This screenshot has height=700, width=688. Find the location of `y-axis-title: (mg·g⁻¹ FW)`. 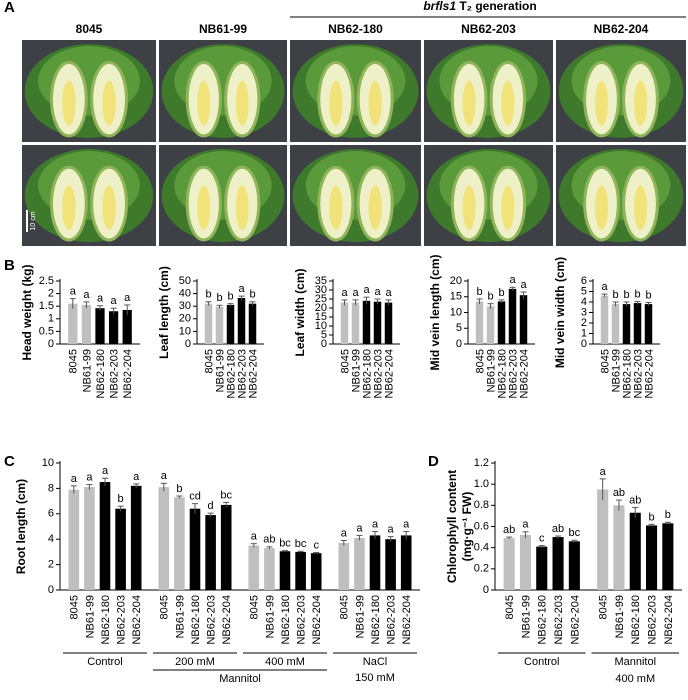

y-axis-title: (mg·g⁻¹ FW) is located at coordinates (467, 527).